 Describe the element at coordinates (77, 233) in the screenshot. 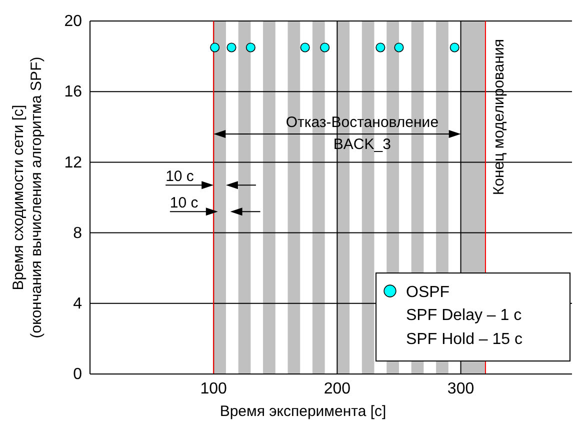

I see `y-tick-label: 8` at that location.